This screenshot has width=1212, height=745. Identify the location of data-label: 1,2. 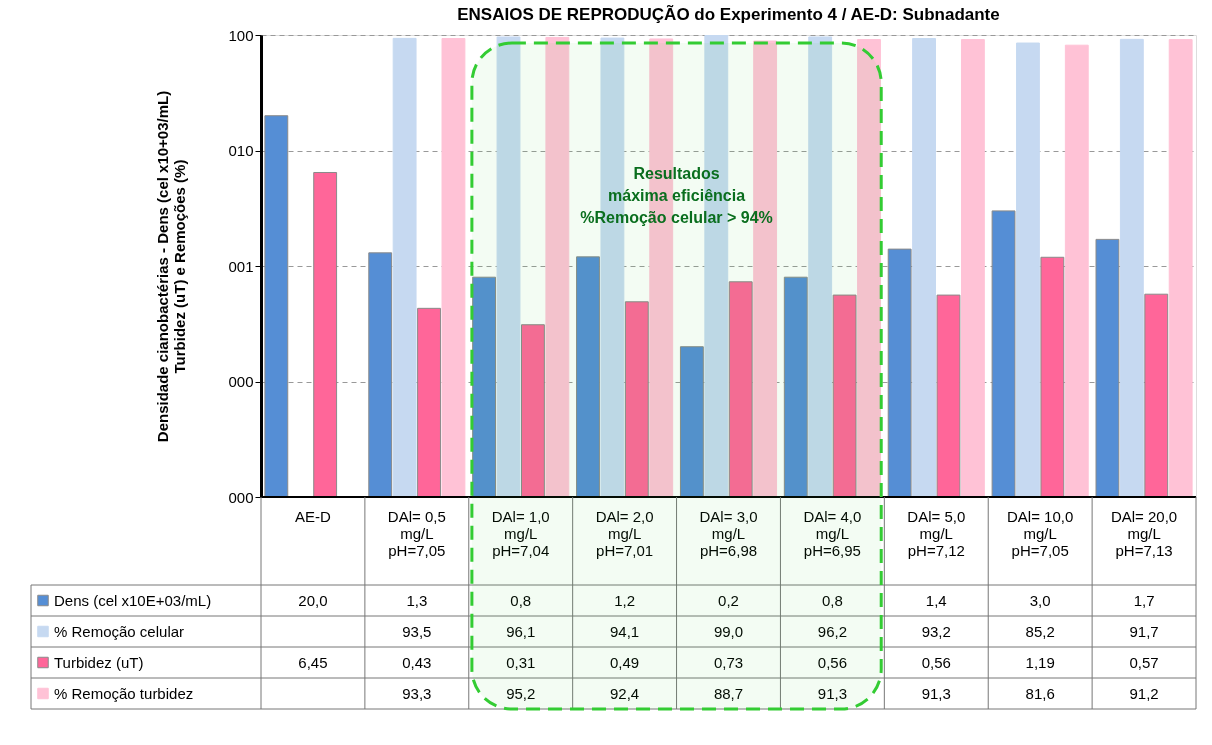
(625, 600).